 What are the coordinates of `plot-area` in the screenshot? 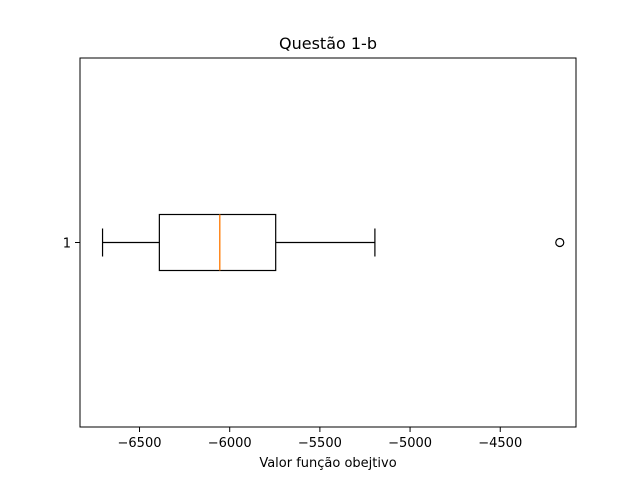 It's located at (333, 242).